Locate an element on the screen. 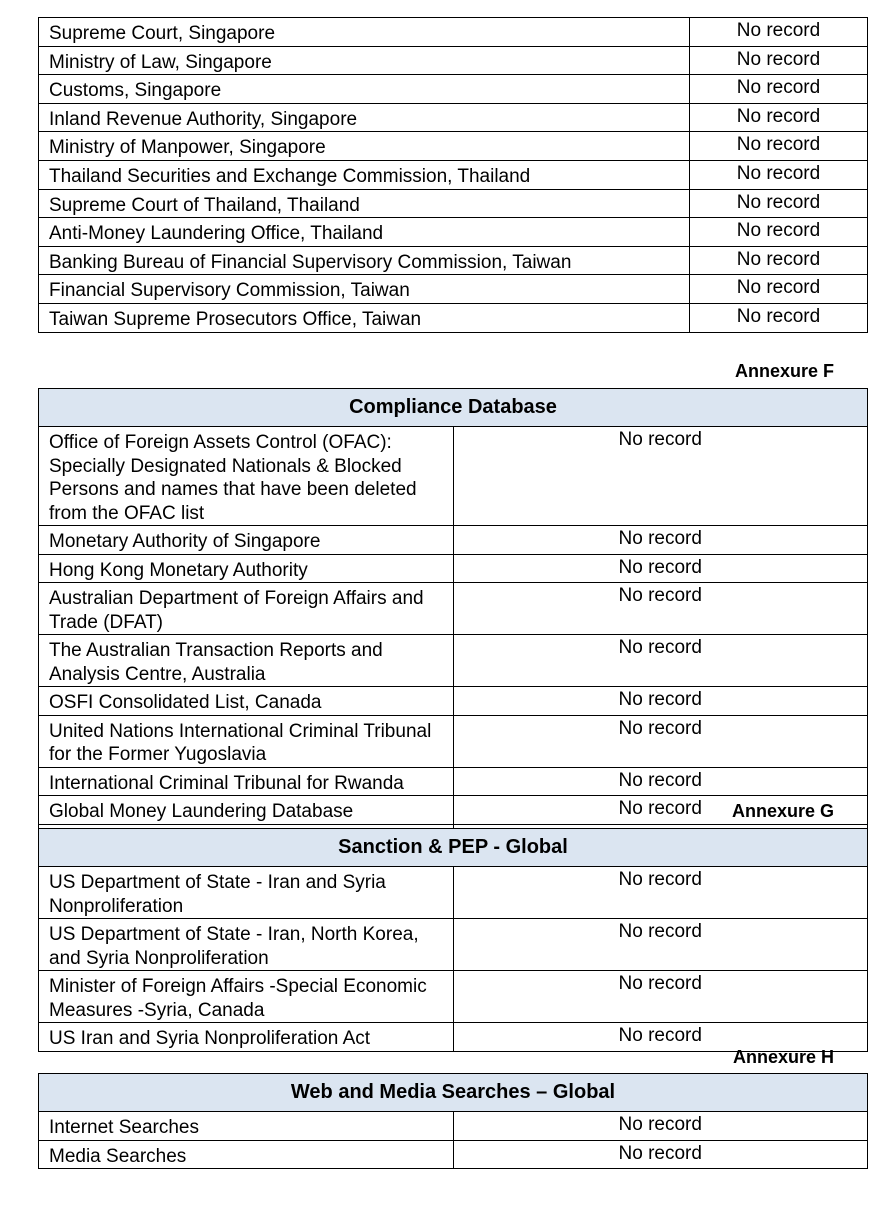 The height and width of the screenshot is (1230, 894). table-row: Monetary Authority of Singapore No record is located at coordinates (453, 540).